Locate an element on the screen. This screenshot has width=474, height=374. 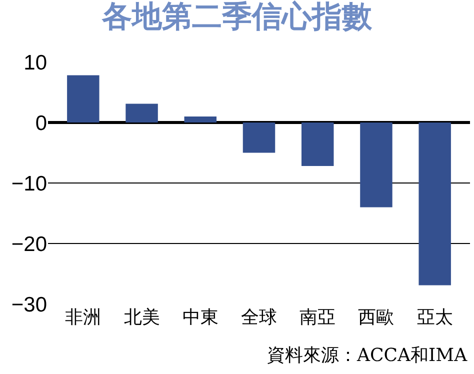
y-tick-label: 0 is located at coordinates (41, 123).